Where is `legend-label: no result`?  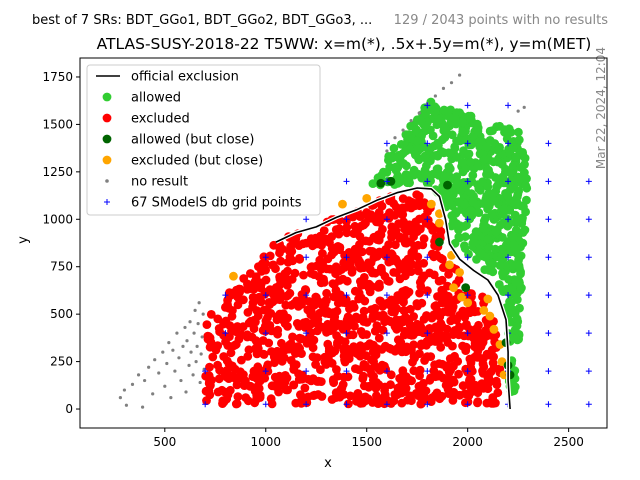
legend-label: no result is located at coordinates (159, 182).